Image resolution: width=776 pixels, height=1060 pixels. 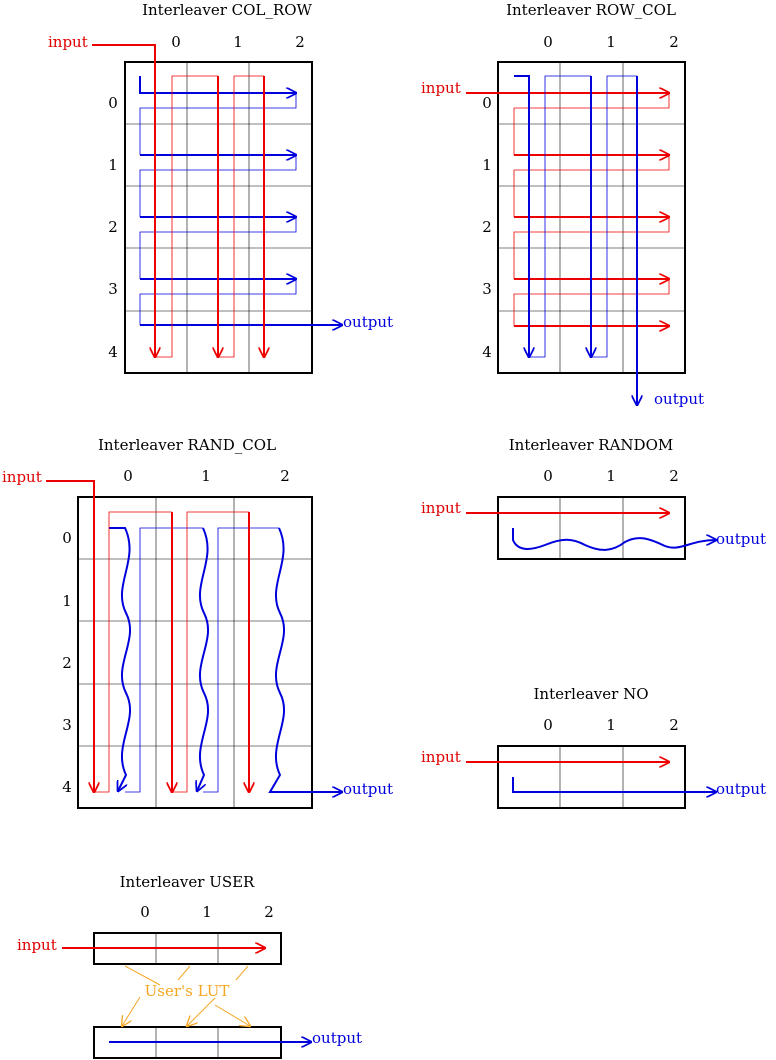 What do you see at coordinates (614, 784) in the screenshot?
I see `no-output-arrow` at bounding box center [614, 784].